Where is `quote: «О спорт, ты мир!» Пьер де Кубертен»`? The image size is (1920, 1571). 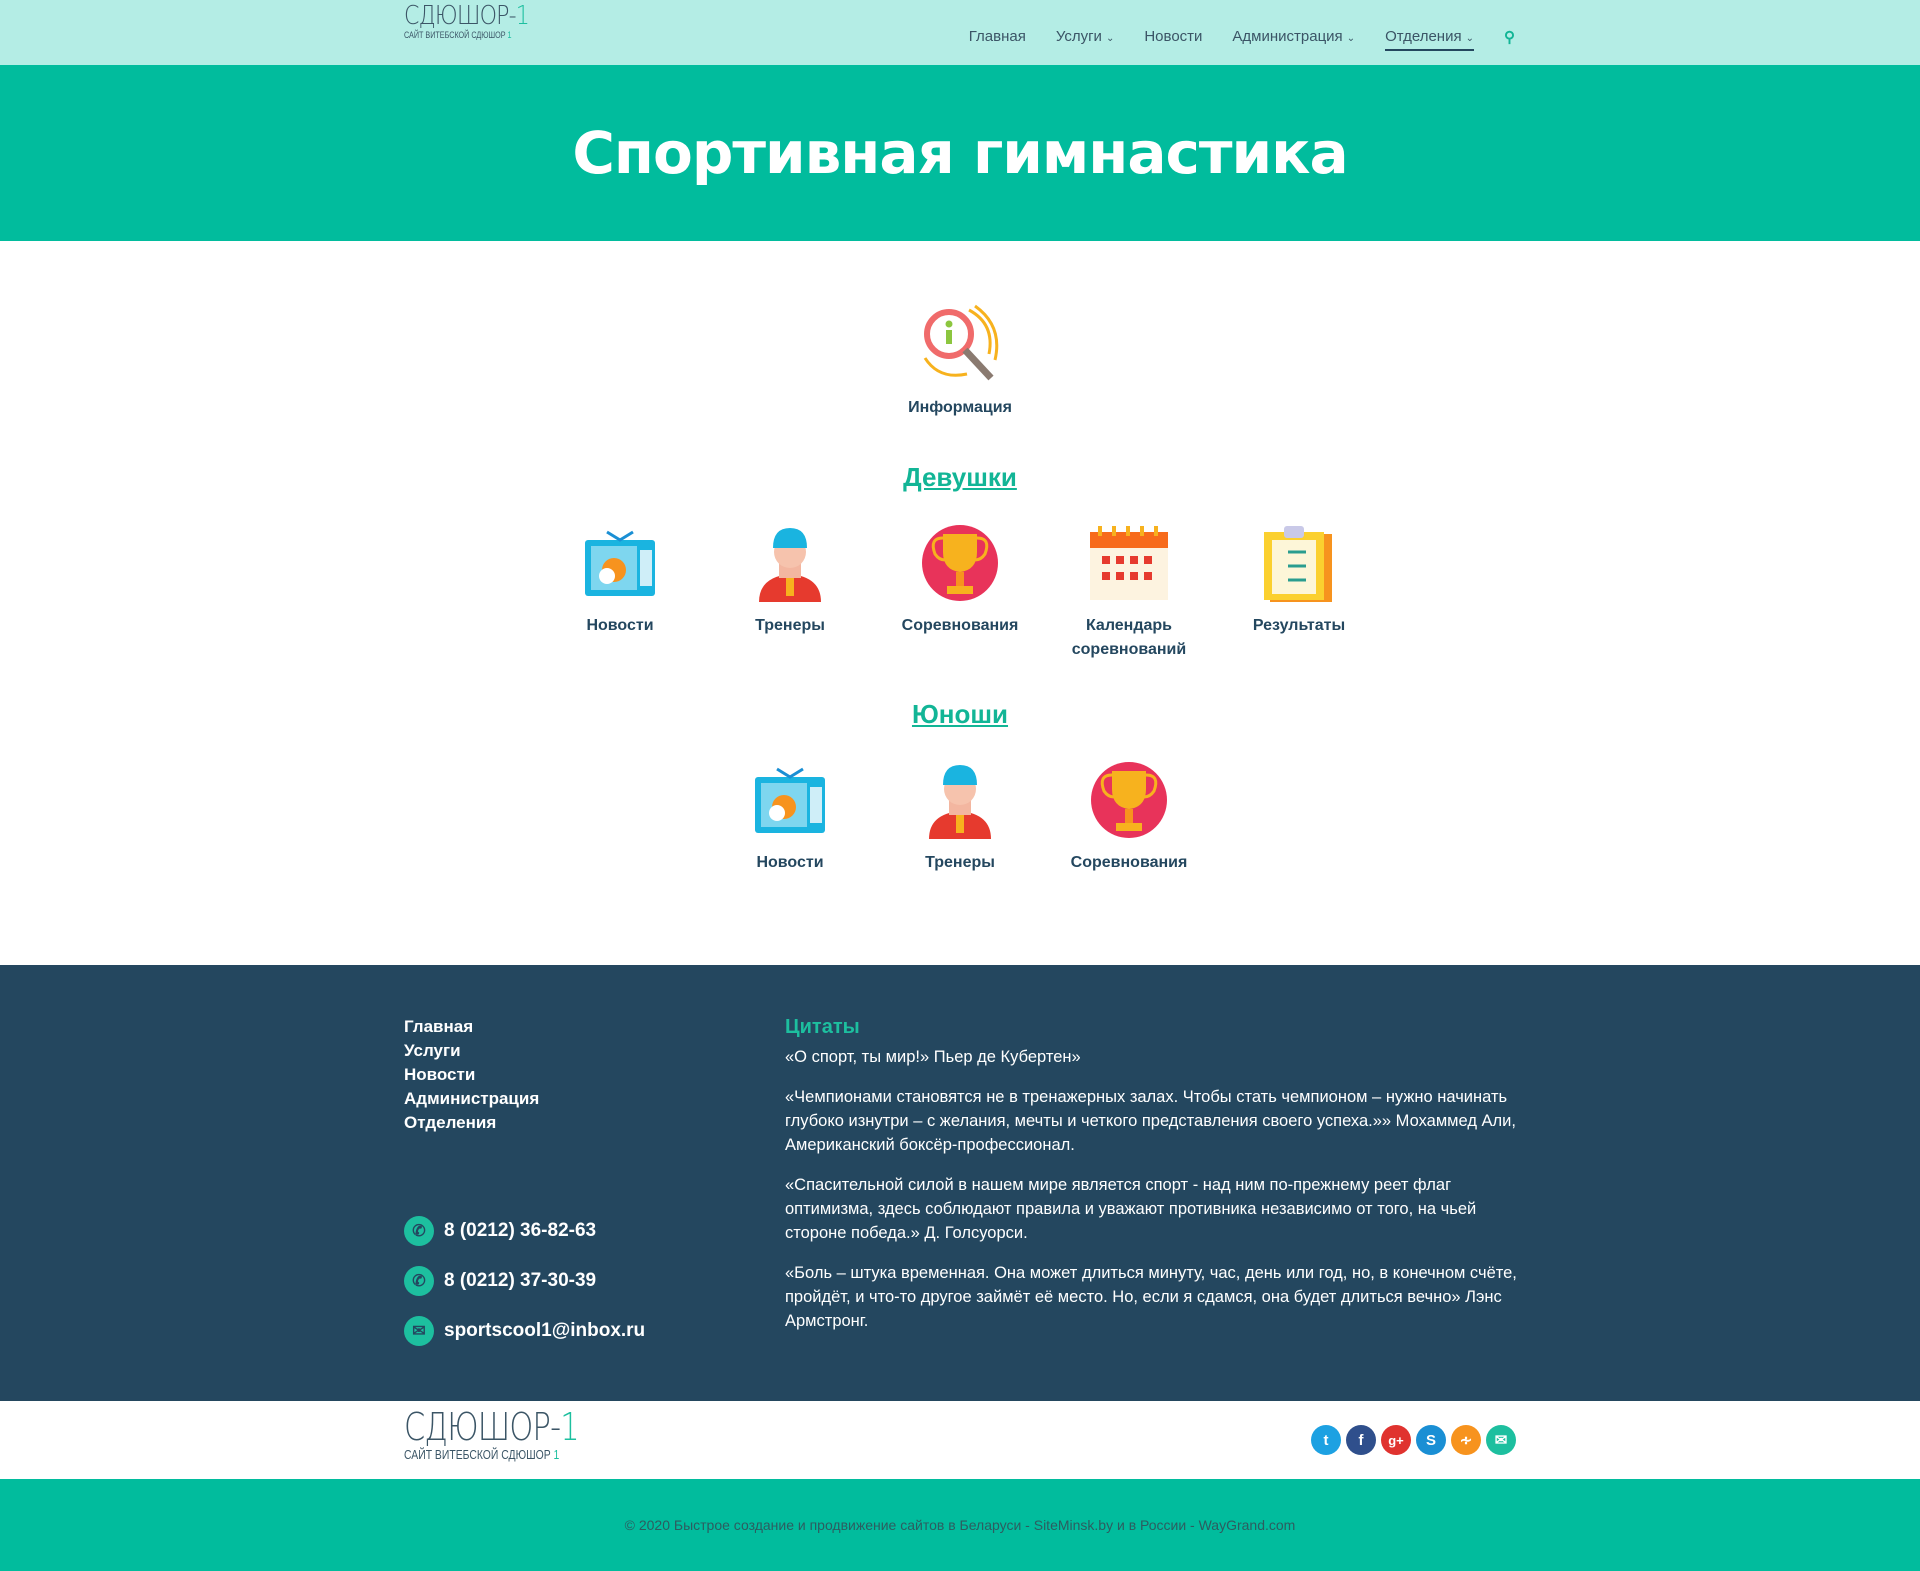
quote: «О спорт, ты мир!» Пьер де Кубертен» is located at coordinates (933, 1057).